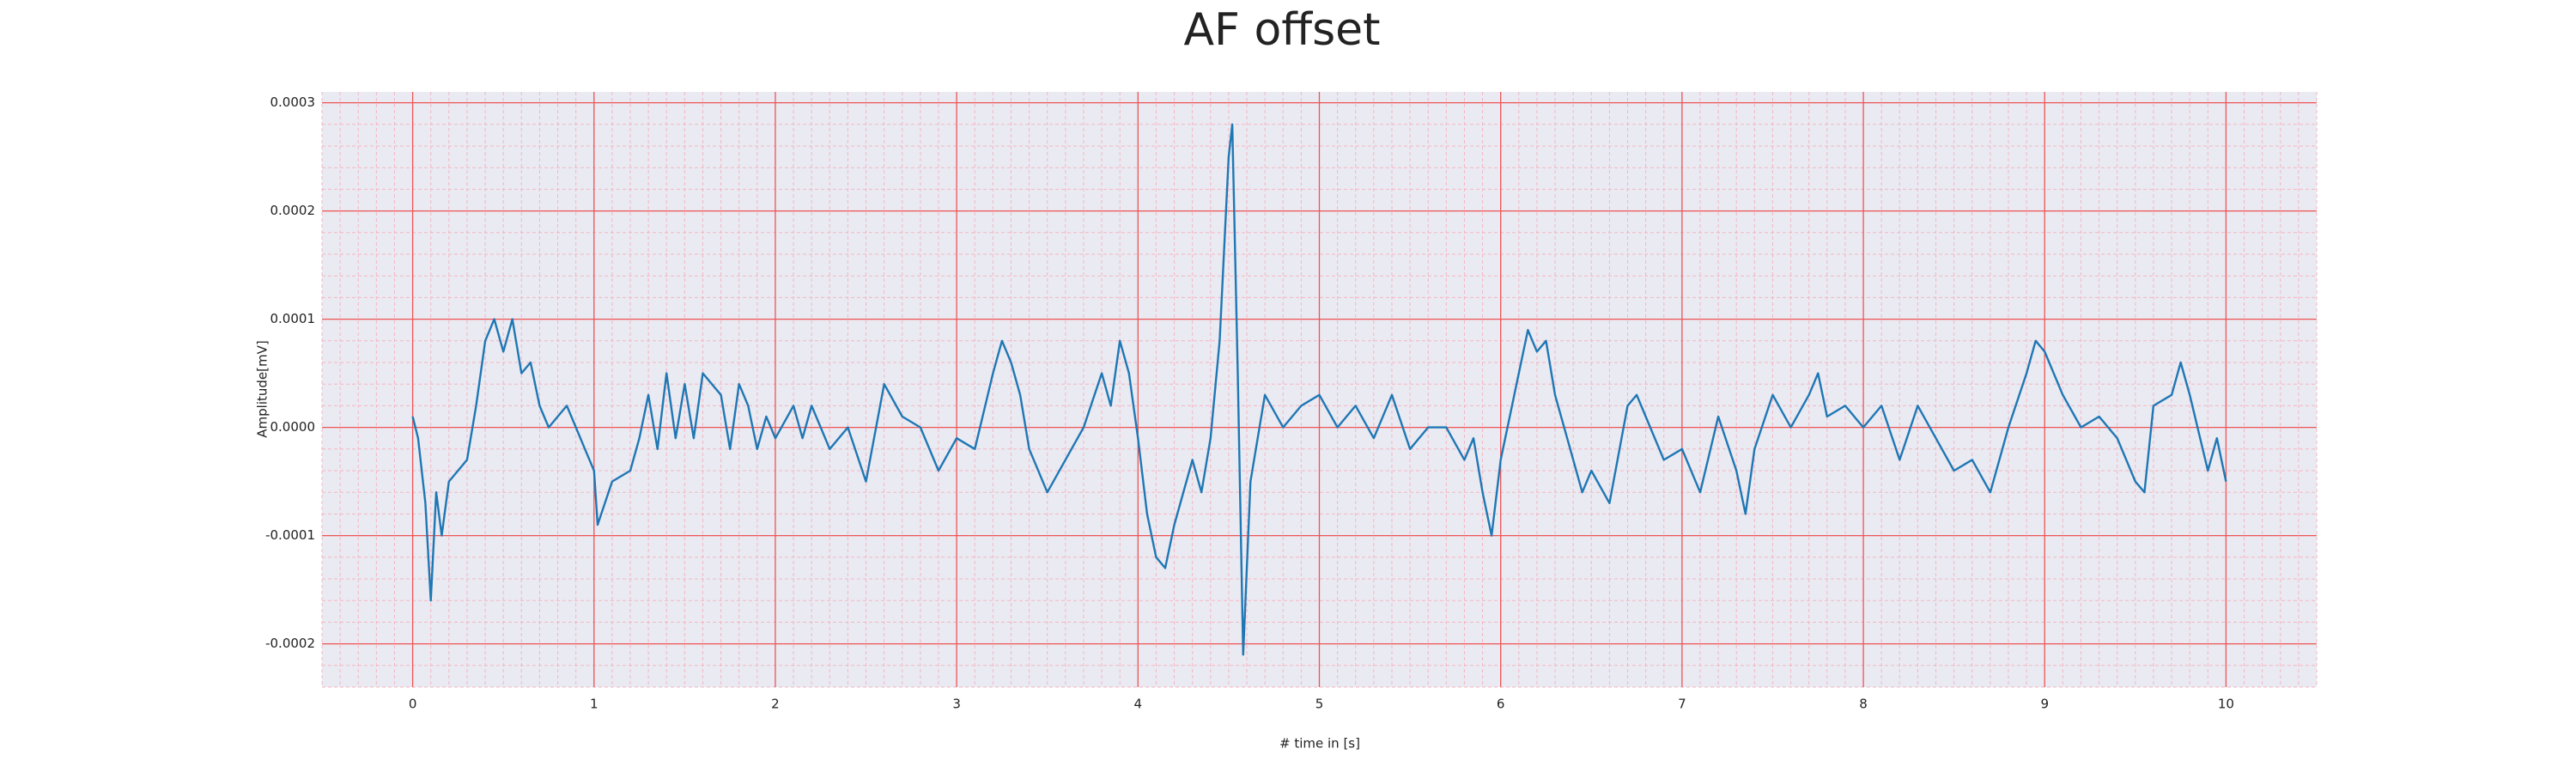  What do you see at coordinates (1319, 744) in the screenshot?
I see `x-axis-label: # time in [s]` at bounding box center [1319, 744].